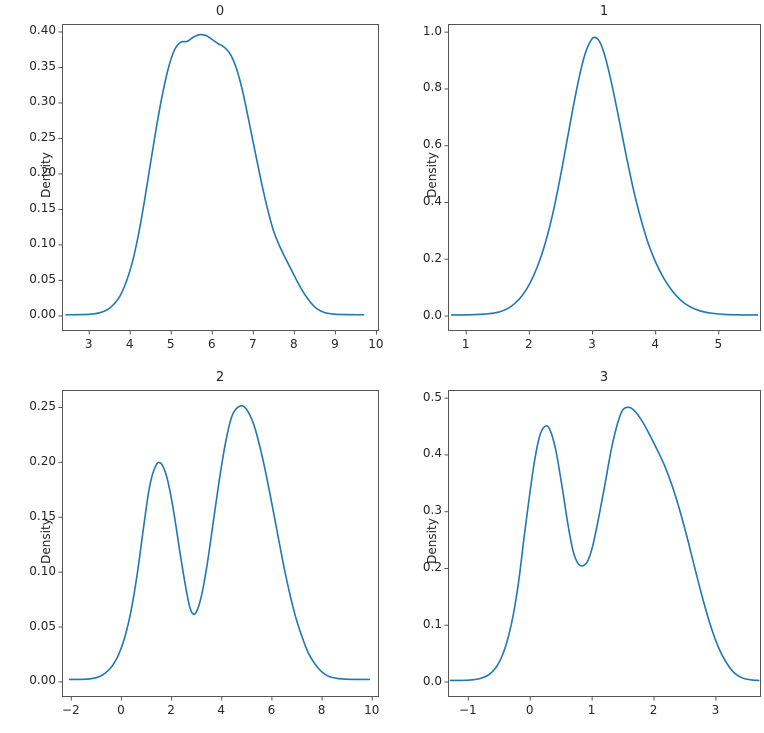  Describe the element at coordinates (432, 144) in the screenshot. I see `y-tick-label: 0.6` at that location.